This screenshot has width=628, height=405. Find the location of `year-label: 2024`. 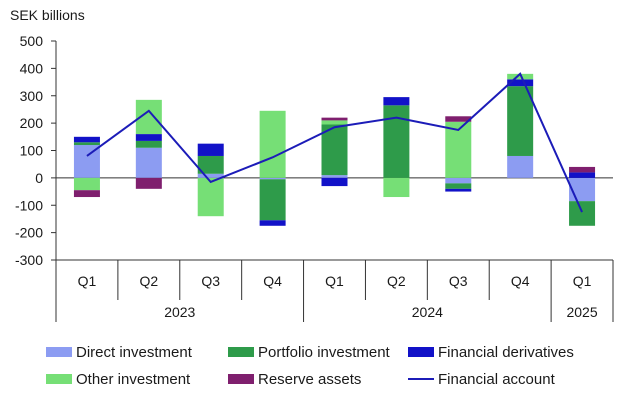

year-label: 2024 is located at coordinates (427, 312).